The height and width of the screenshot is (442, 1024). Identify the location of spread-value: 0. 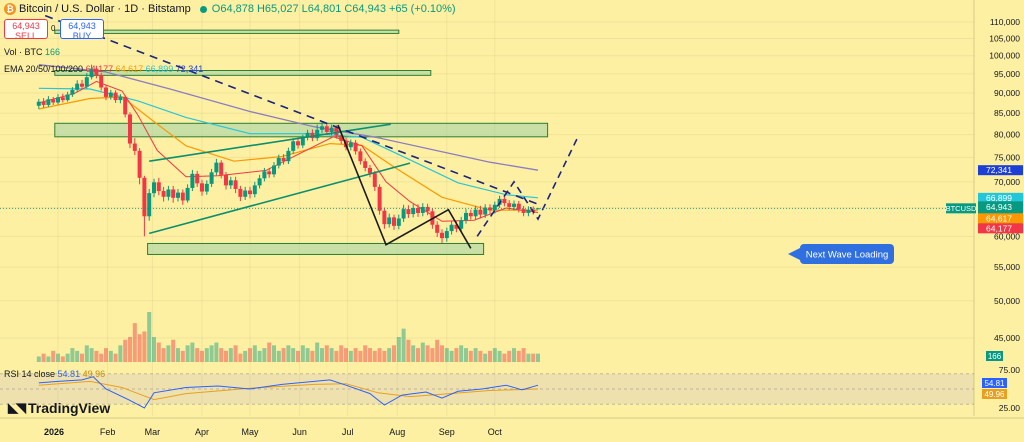
(53, 28).